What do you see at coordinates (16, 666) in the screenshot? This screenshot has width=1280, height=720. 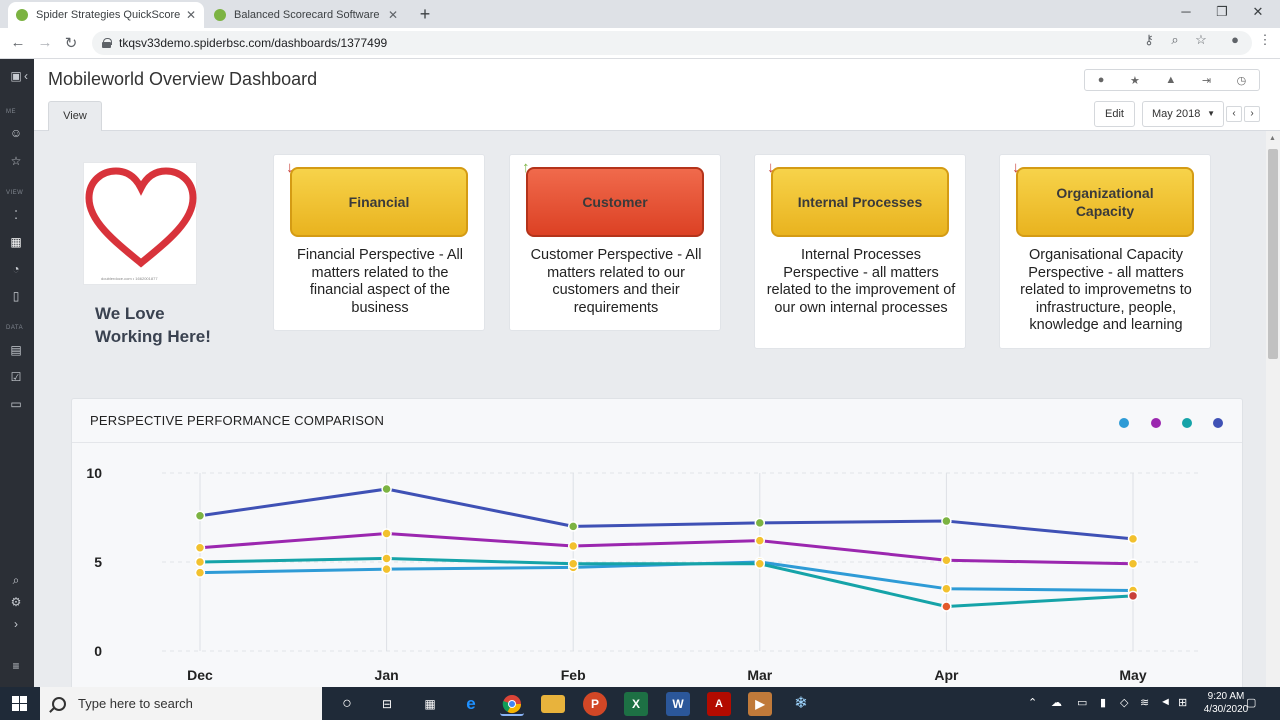 I see `menu-icon: ≡` at bounding box center [16, 666].